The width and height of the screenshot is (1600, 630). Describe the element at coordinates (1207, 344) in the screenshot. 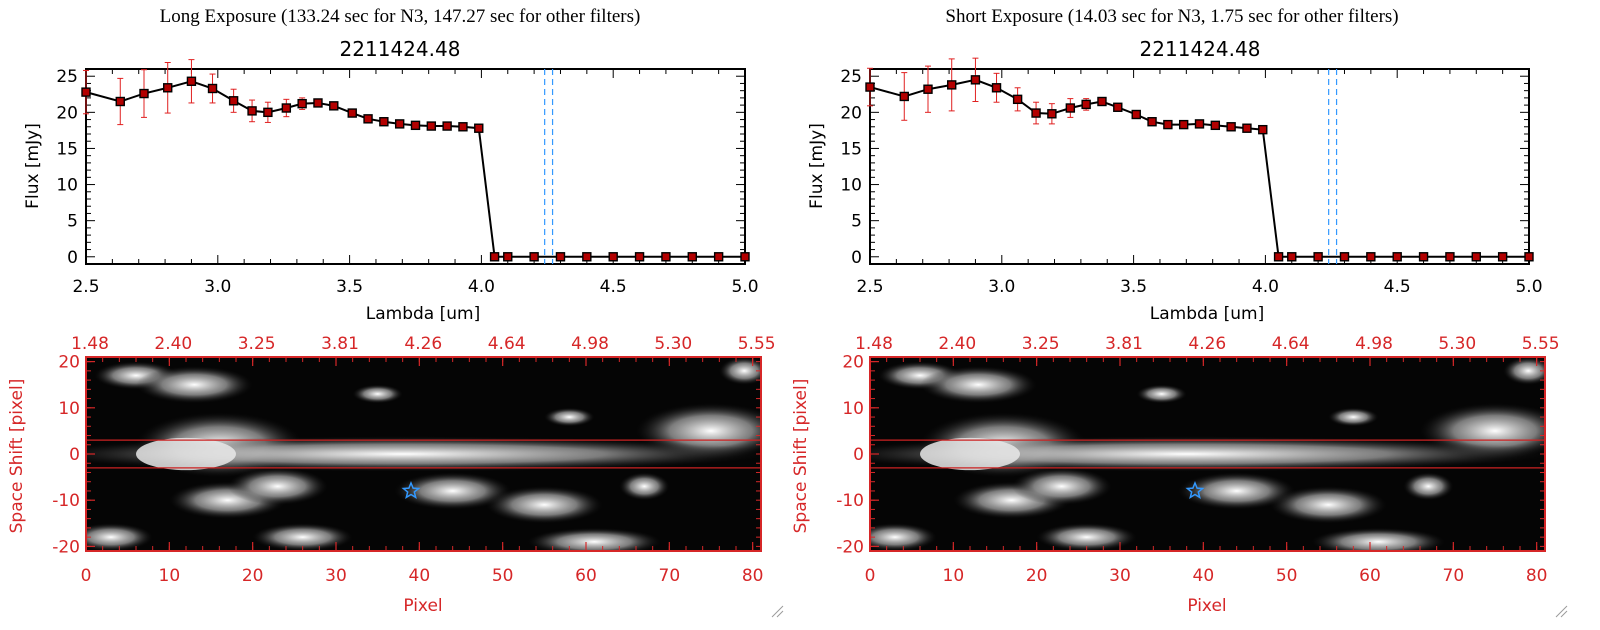

I see `top-tick-label: 4.26` at that location.